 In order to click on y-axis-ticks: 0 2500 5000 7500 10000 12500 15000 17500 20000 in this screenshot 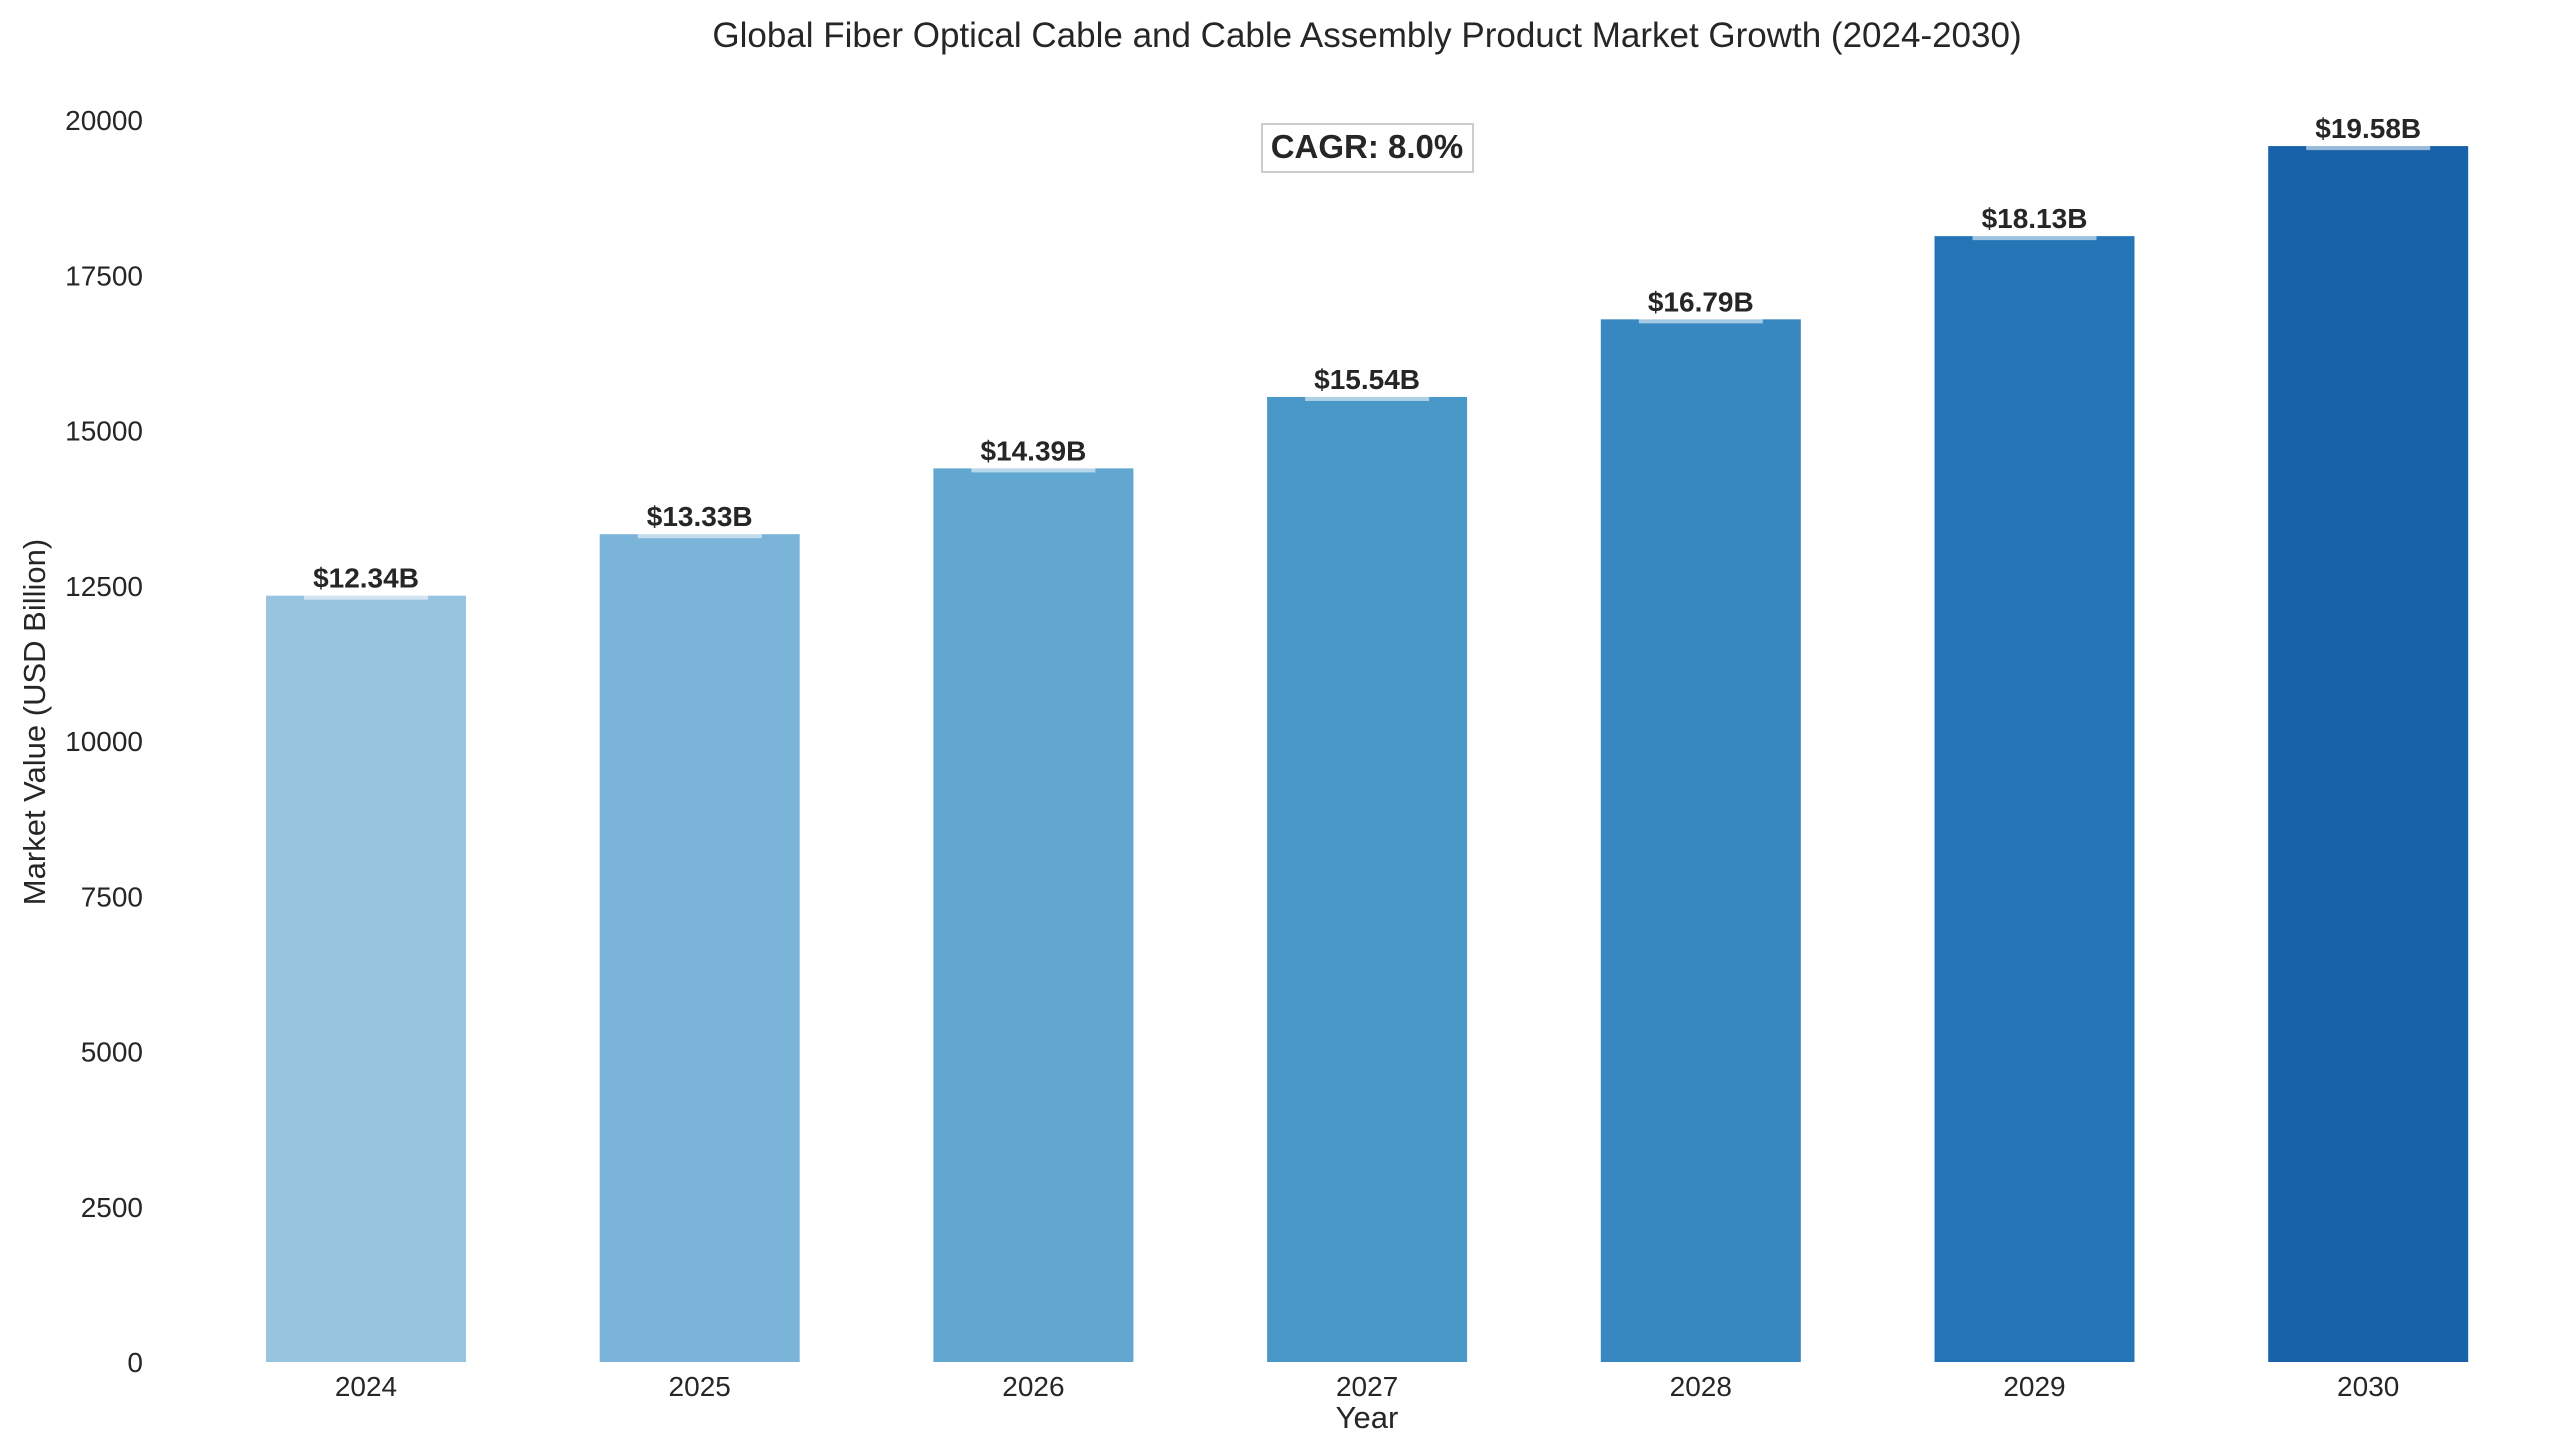, I will do `click(104, 741)`.